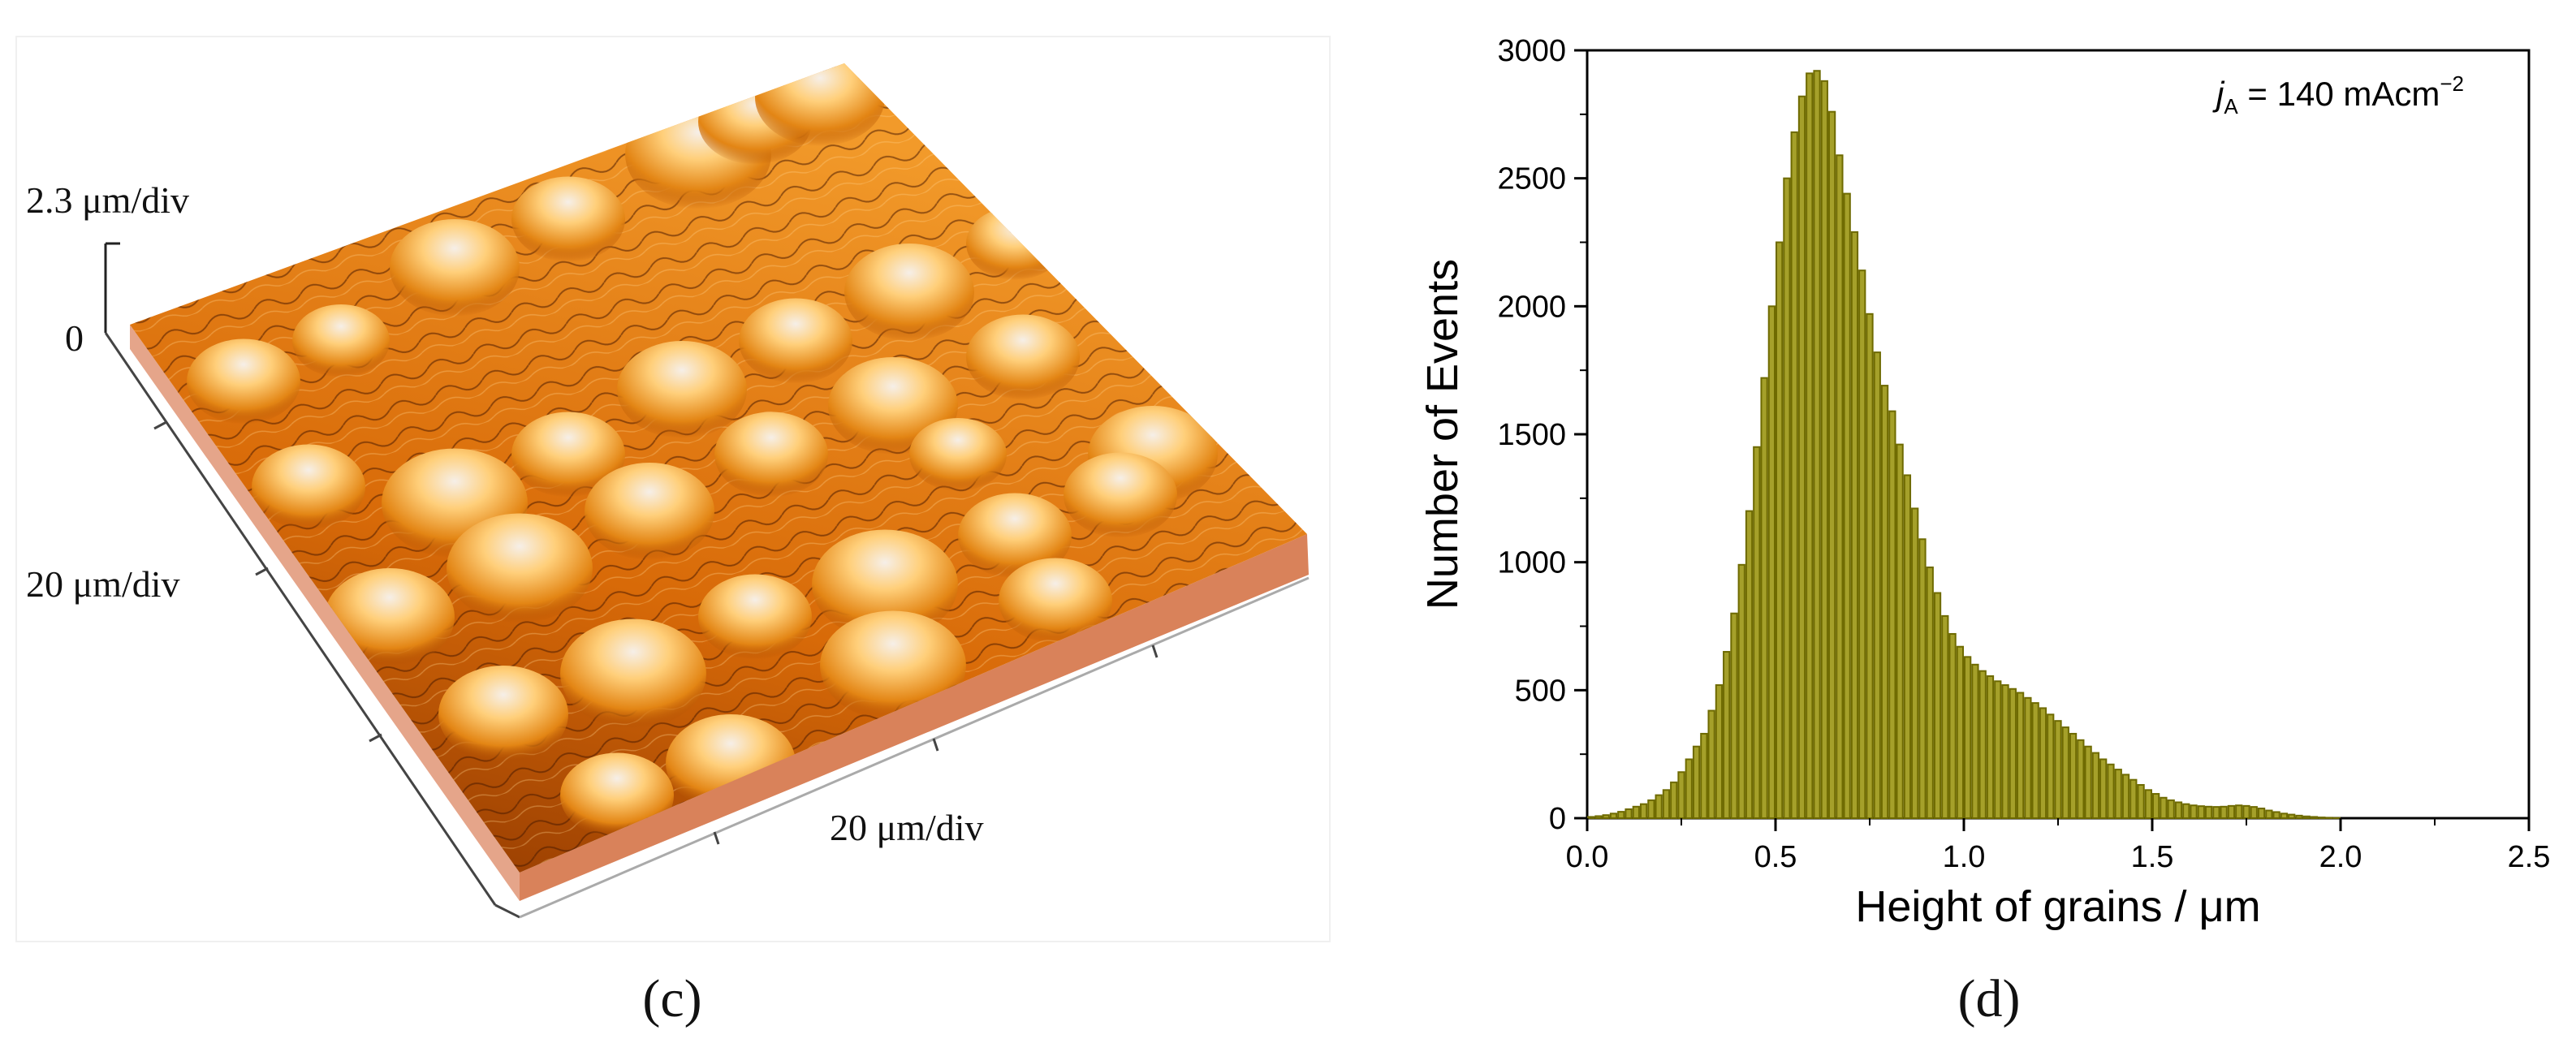 The width and height of the screenshot is (2576, 1056). I want to click on y-axis-ticks: 0 500 1000 1500 2000 2500 3000, so click(1542, 435).